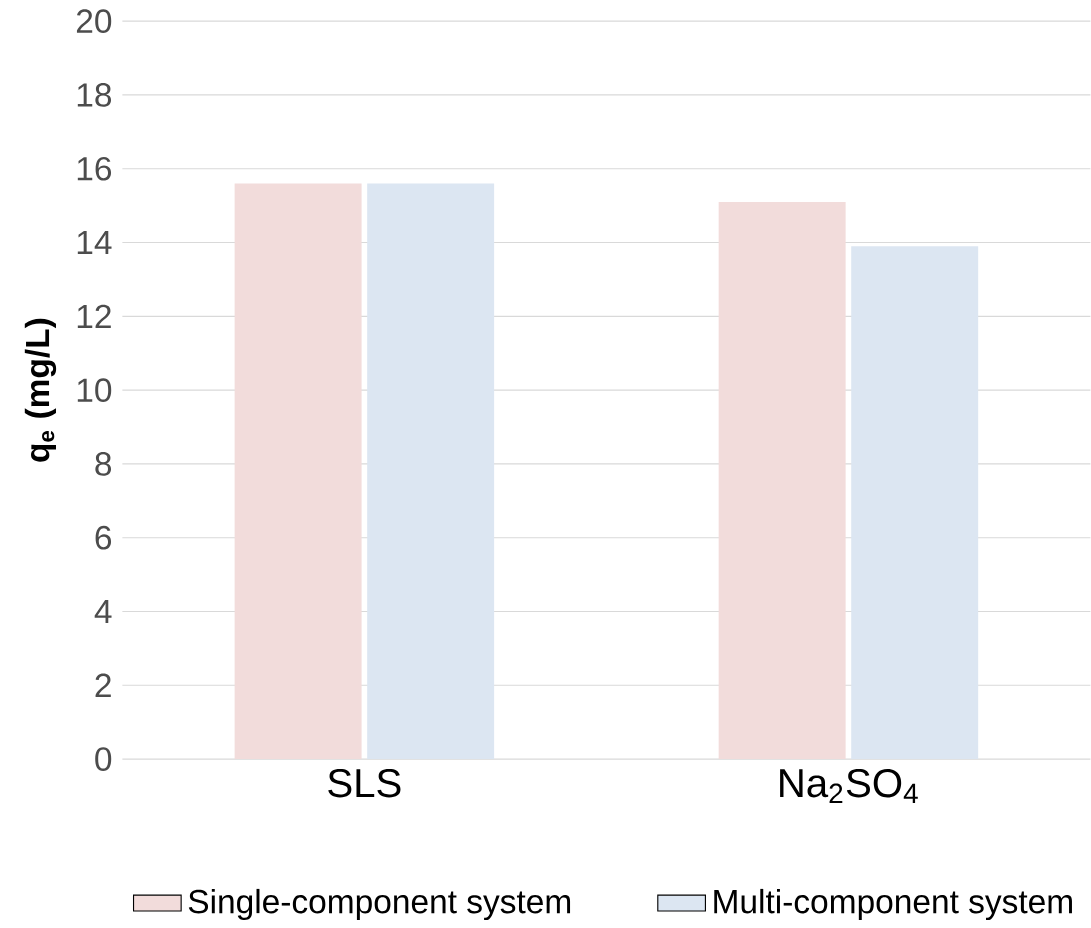  What do you see at coordinates (94, 168) in the screenshot?
I see `y-tick-label: 16` at bounding box center [94, 168].